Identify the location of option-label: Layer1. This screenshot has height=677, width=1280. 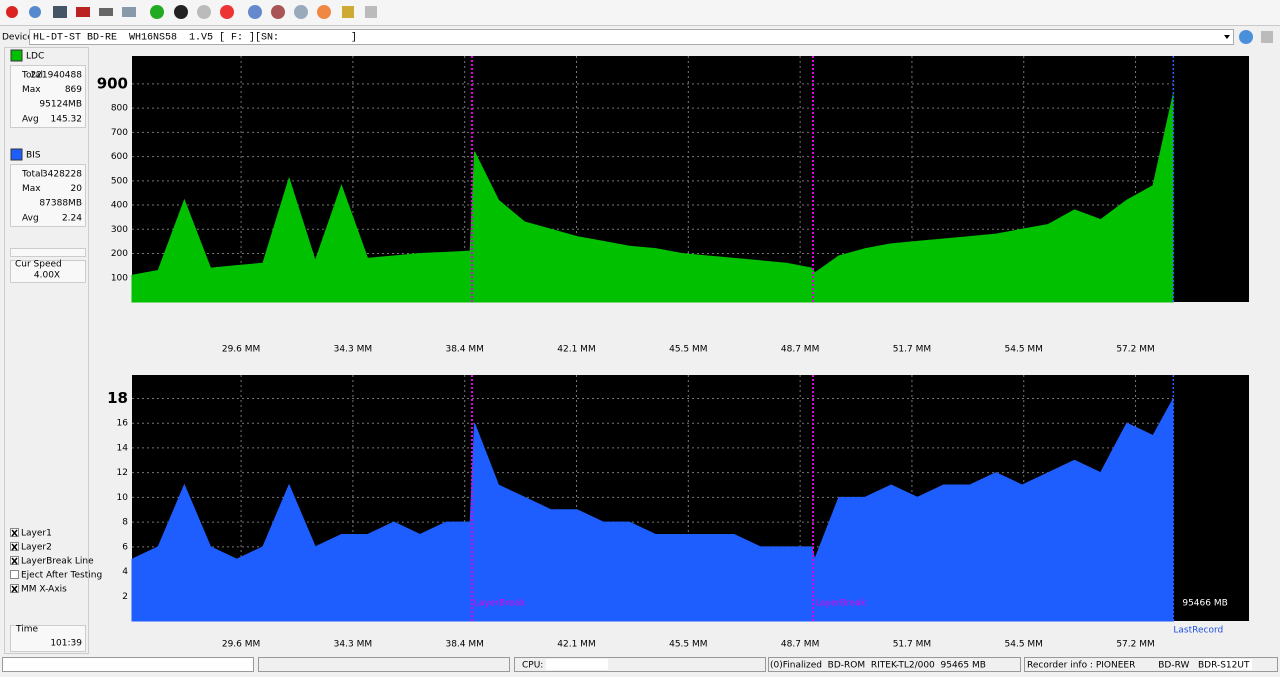
(36, 534).